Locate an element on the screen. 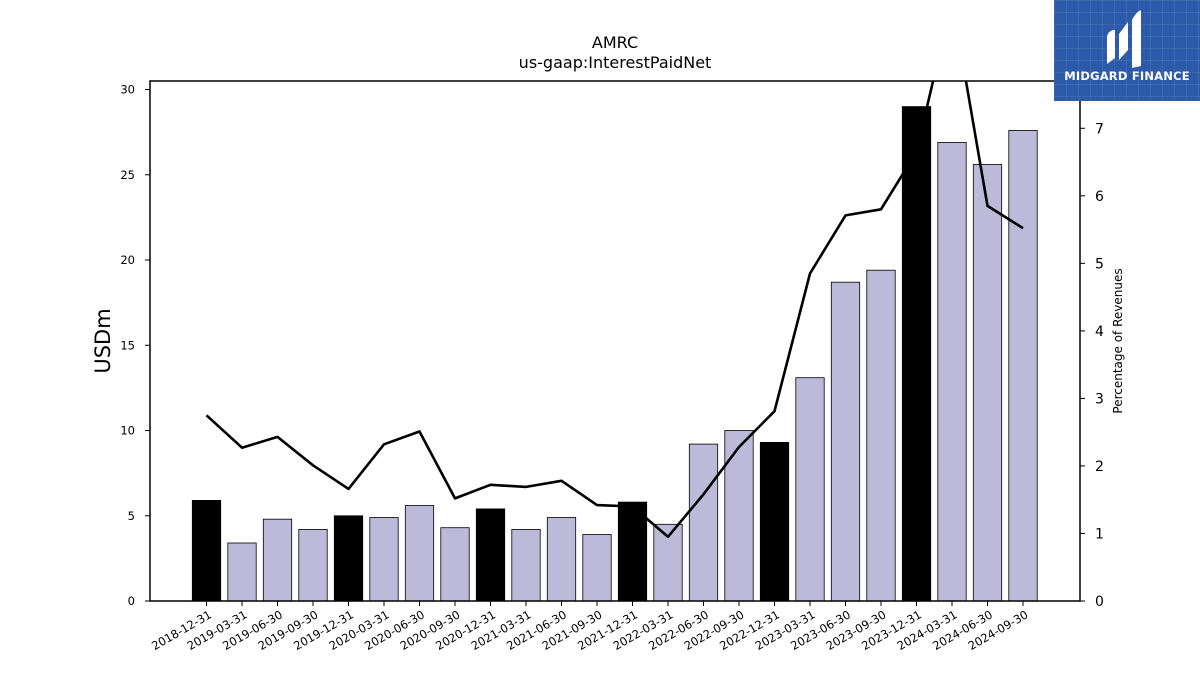 Image resolution: width=1200 pixels, height=675 pixels. y-tick-label: 25 is located at coordinates (127, 175).